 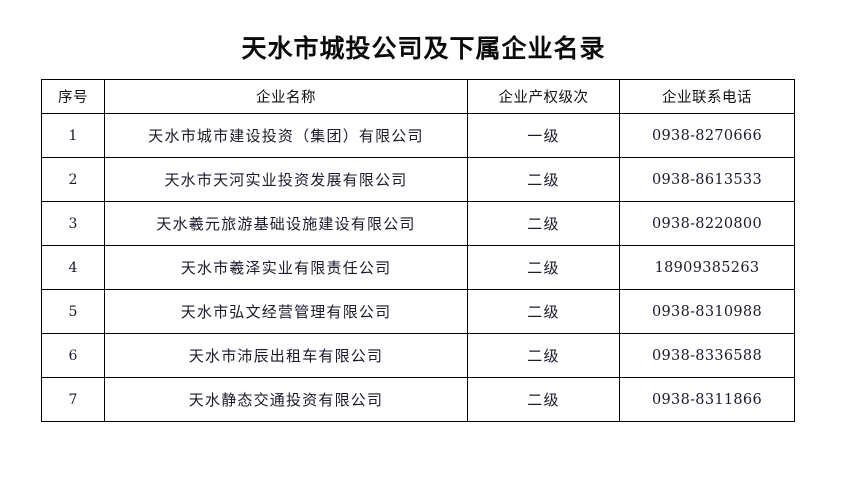 I want to click on column-header-level: 企业产权级次, so click(x=543, y=96).